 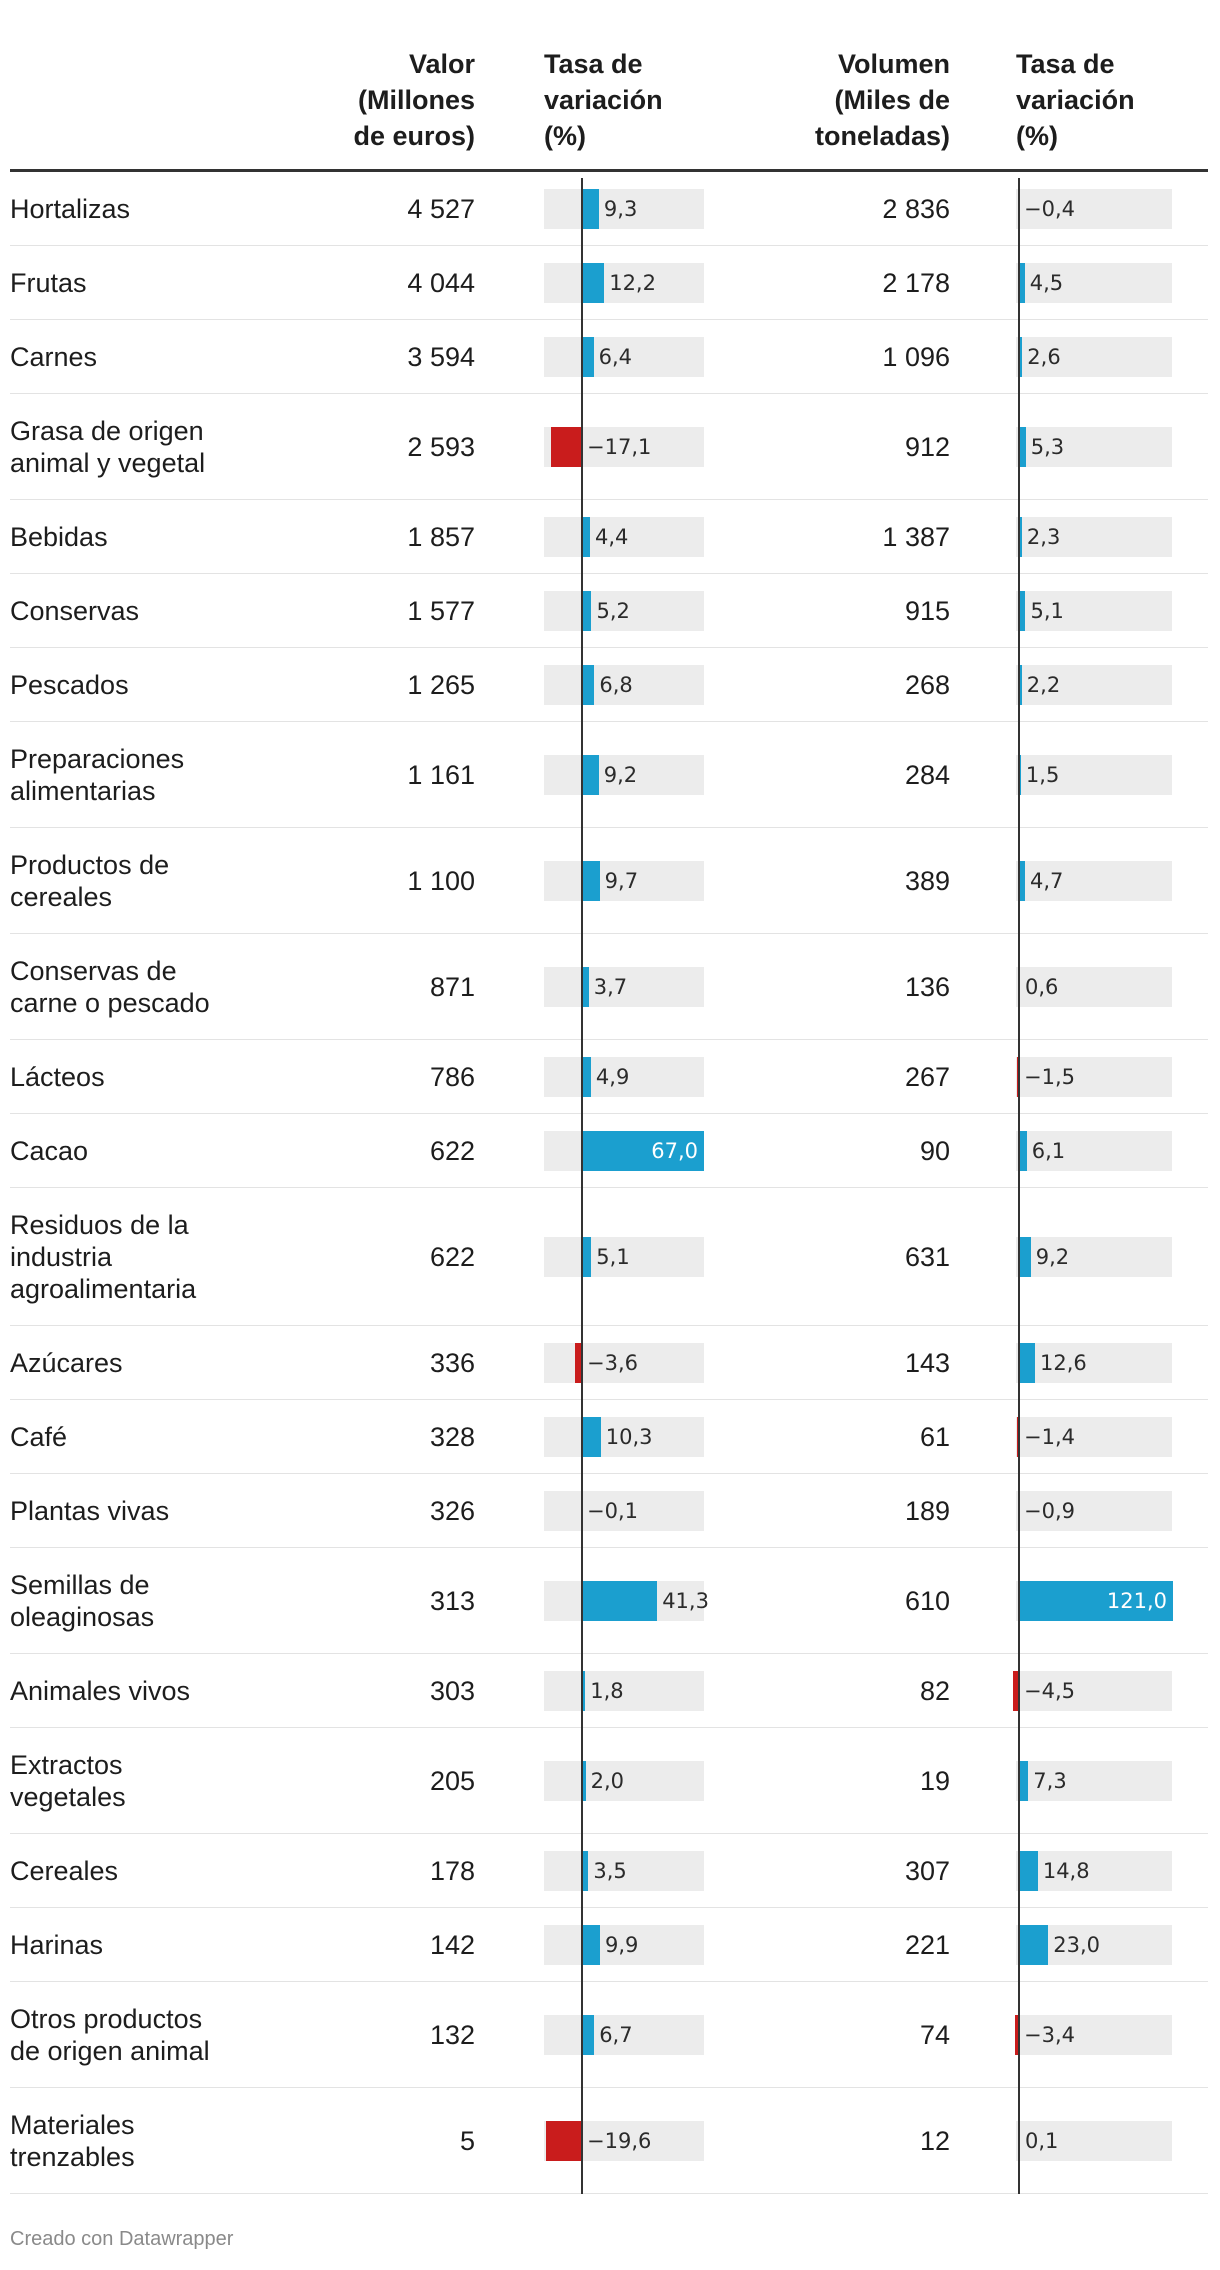 I want to click on row-valor: 871, so click(x=452, y=986).